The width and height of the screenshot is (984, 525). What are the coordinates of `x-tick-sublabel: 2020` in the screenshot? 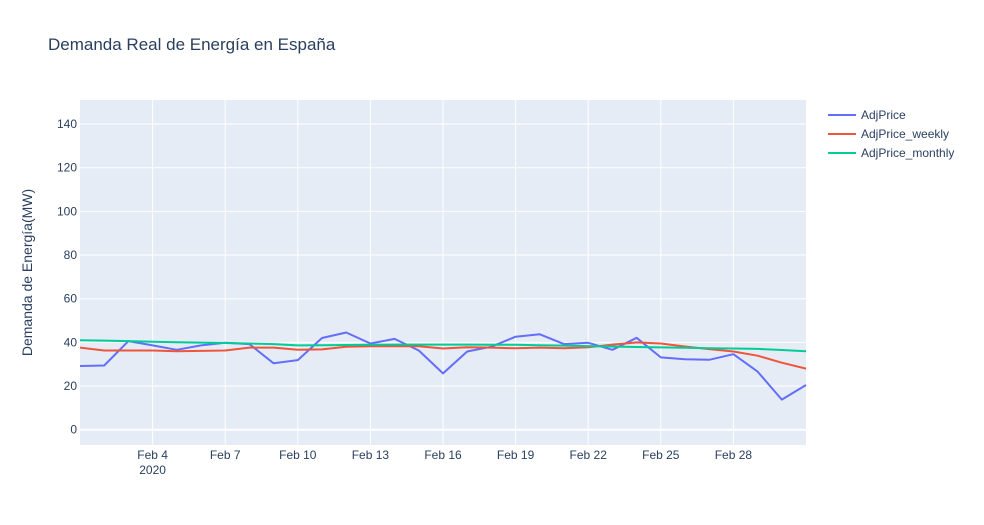 It's located at (152, 470).